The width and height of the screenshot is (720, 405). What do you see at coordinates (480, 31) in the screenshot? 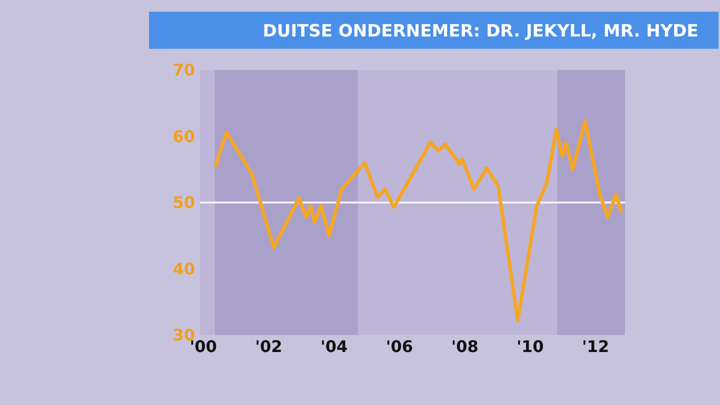
I see `chart-title: DUITSE ONDERNEMER: DR. JEKYLL, MR. HYDE` at bounding box center [480, 31].